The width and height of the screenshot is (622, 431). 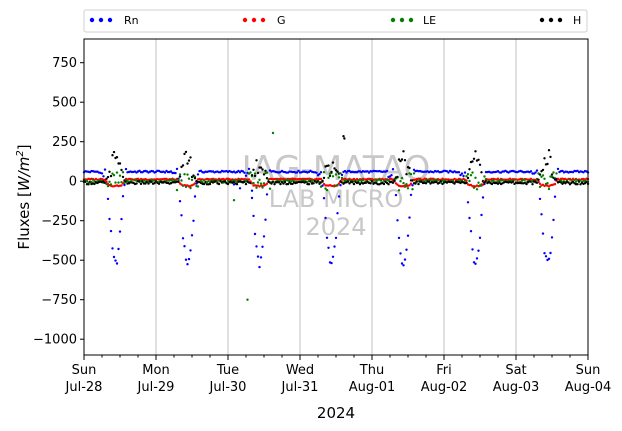 I want to click on watermark-line-2: LAB MICRO, so click(x=336, y=199).